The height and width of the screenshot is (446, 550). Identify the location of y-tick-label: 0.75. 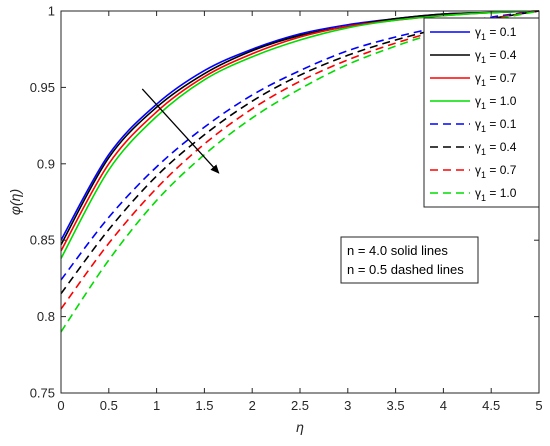
(42, 393).